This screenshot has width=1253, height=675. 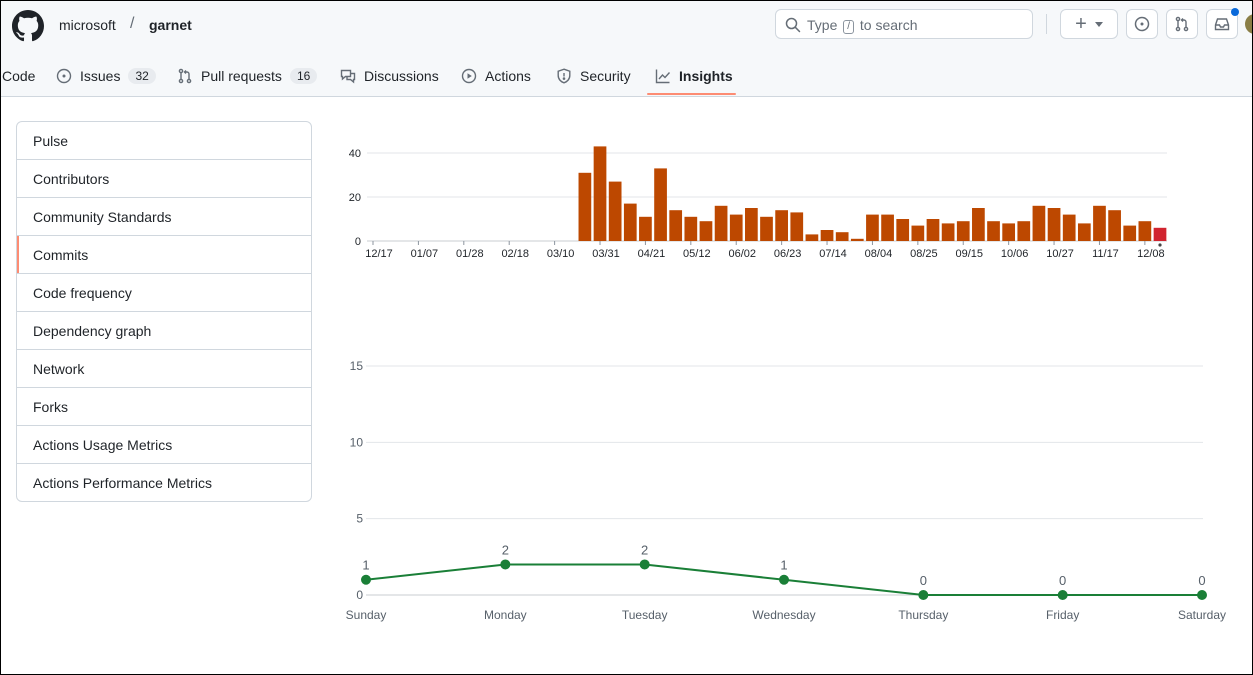 What do you see at coordinates (924, 254) in the screenshot?
I see `bar-chart-x-tick-label: 08/25` at bounding box center [924, 254].